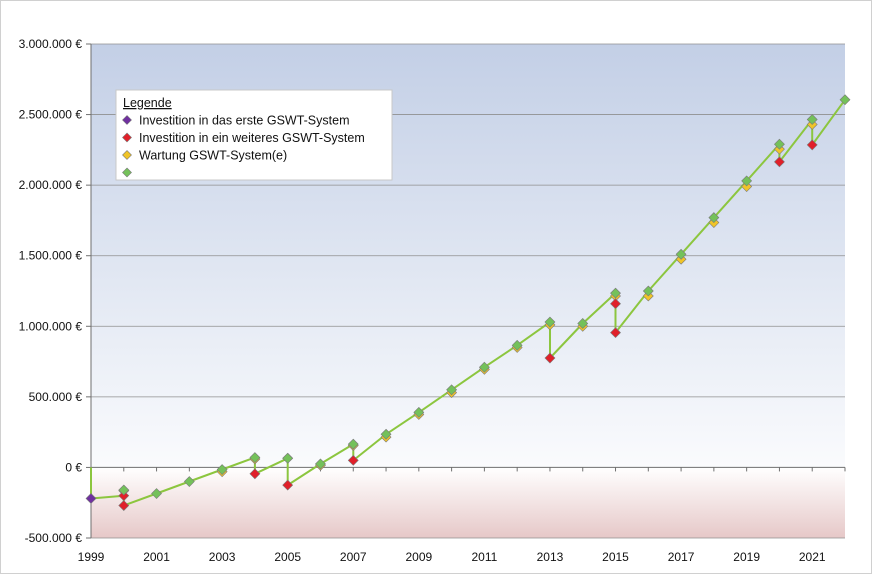 The height and width of the screenshot is (578, 872). Describe the element at coordinates (213, 156) in the screenshot. I see `legend-entry-label: Wartung GSWT-System(e)` at that location.